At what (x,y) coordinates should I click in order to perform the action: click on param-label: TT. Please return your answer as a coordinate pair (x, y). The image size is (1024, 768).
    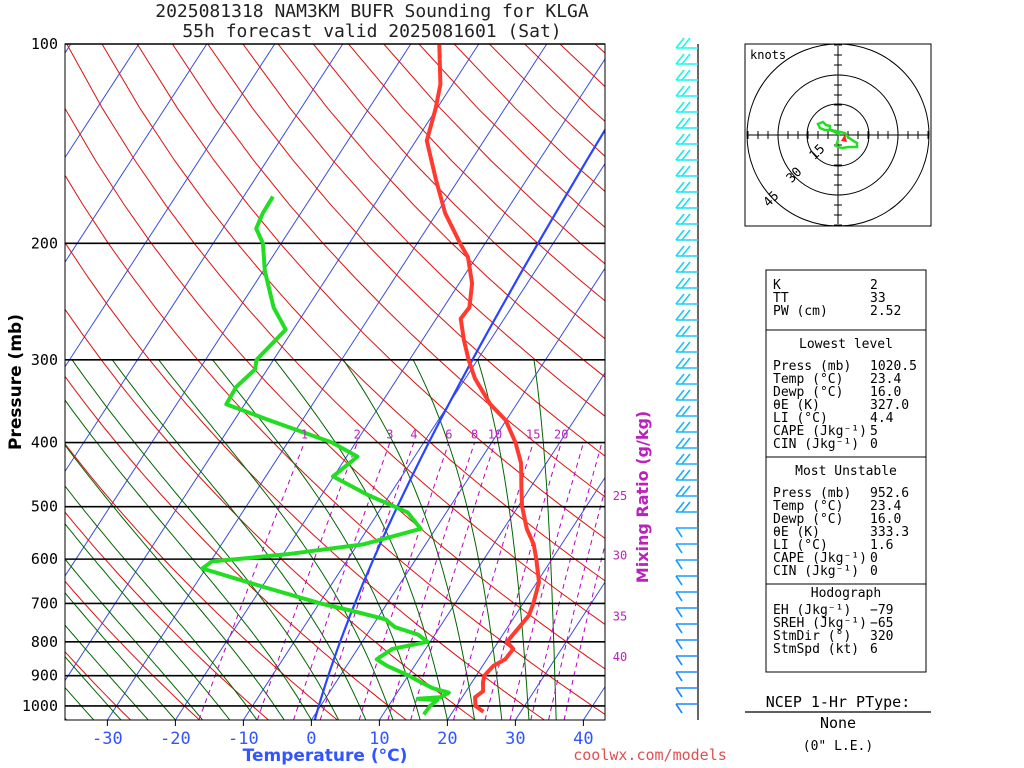
    Looking at the image, I should click on (781, 298).